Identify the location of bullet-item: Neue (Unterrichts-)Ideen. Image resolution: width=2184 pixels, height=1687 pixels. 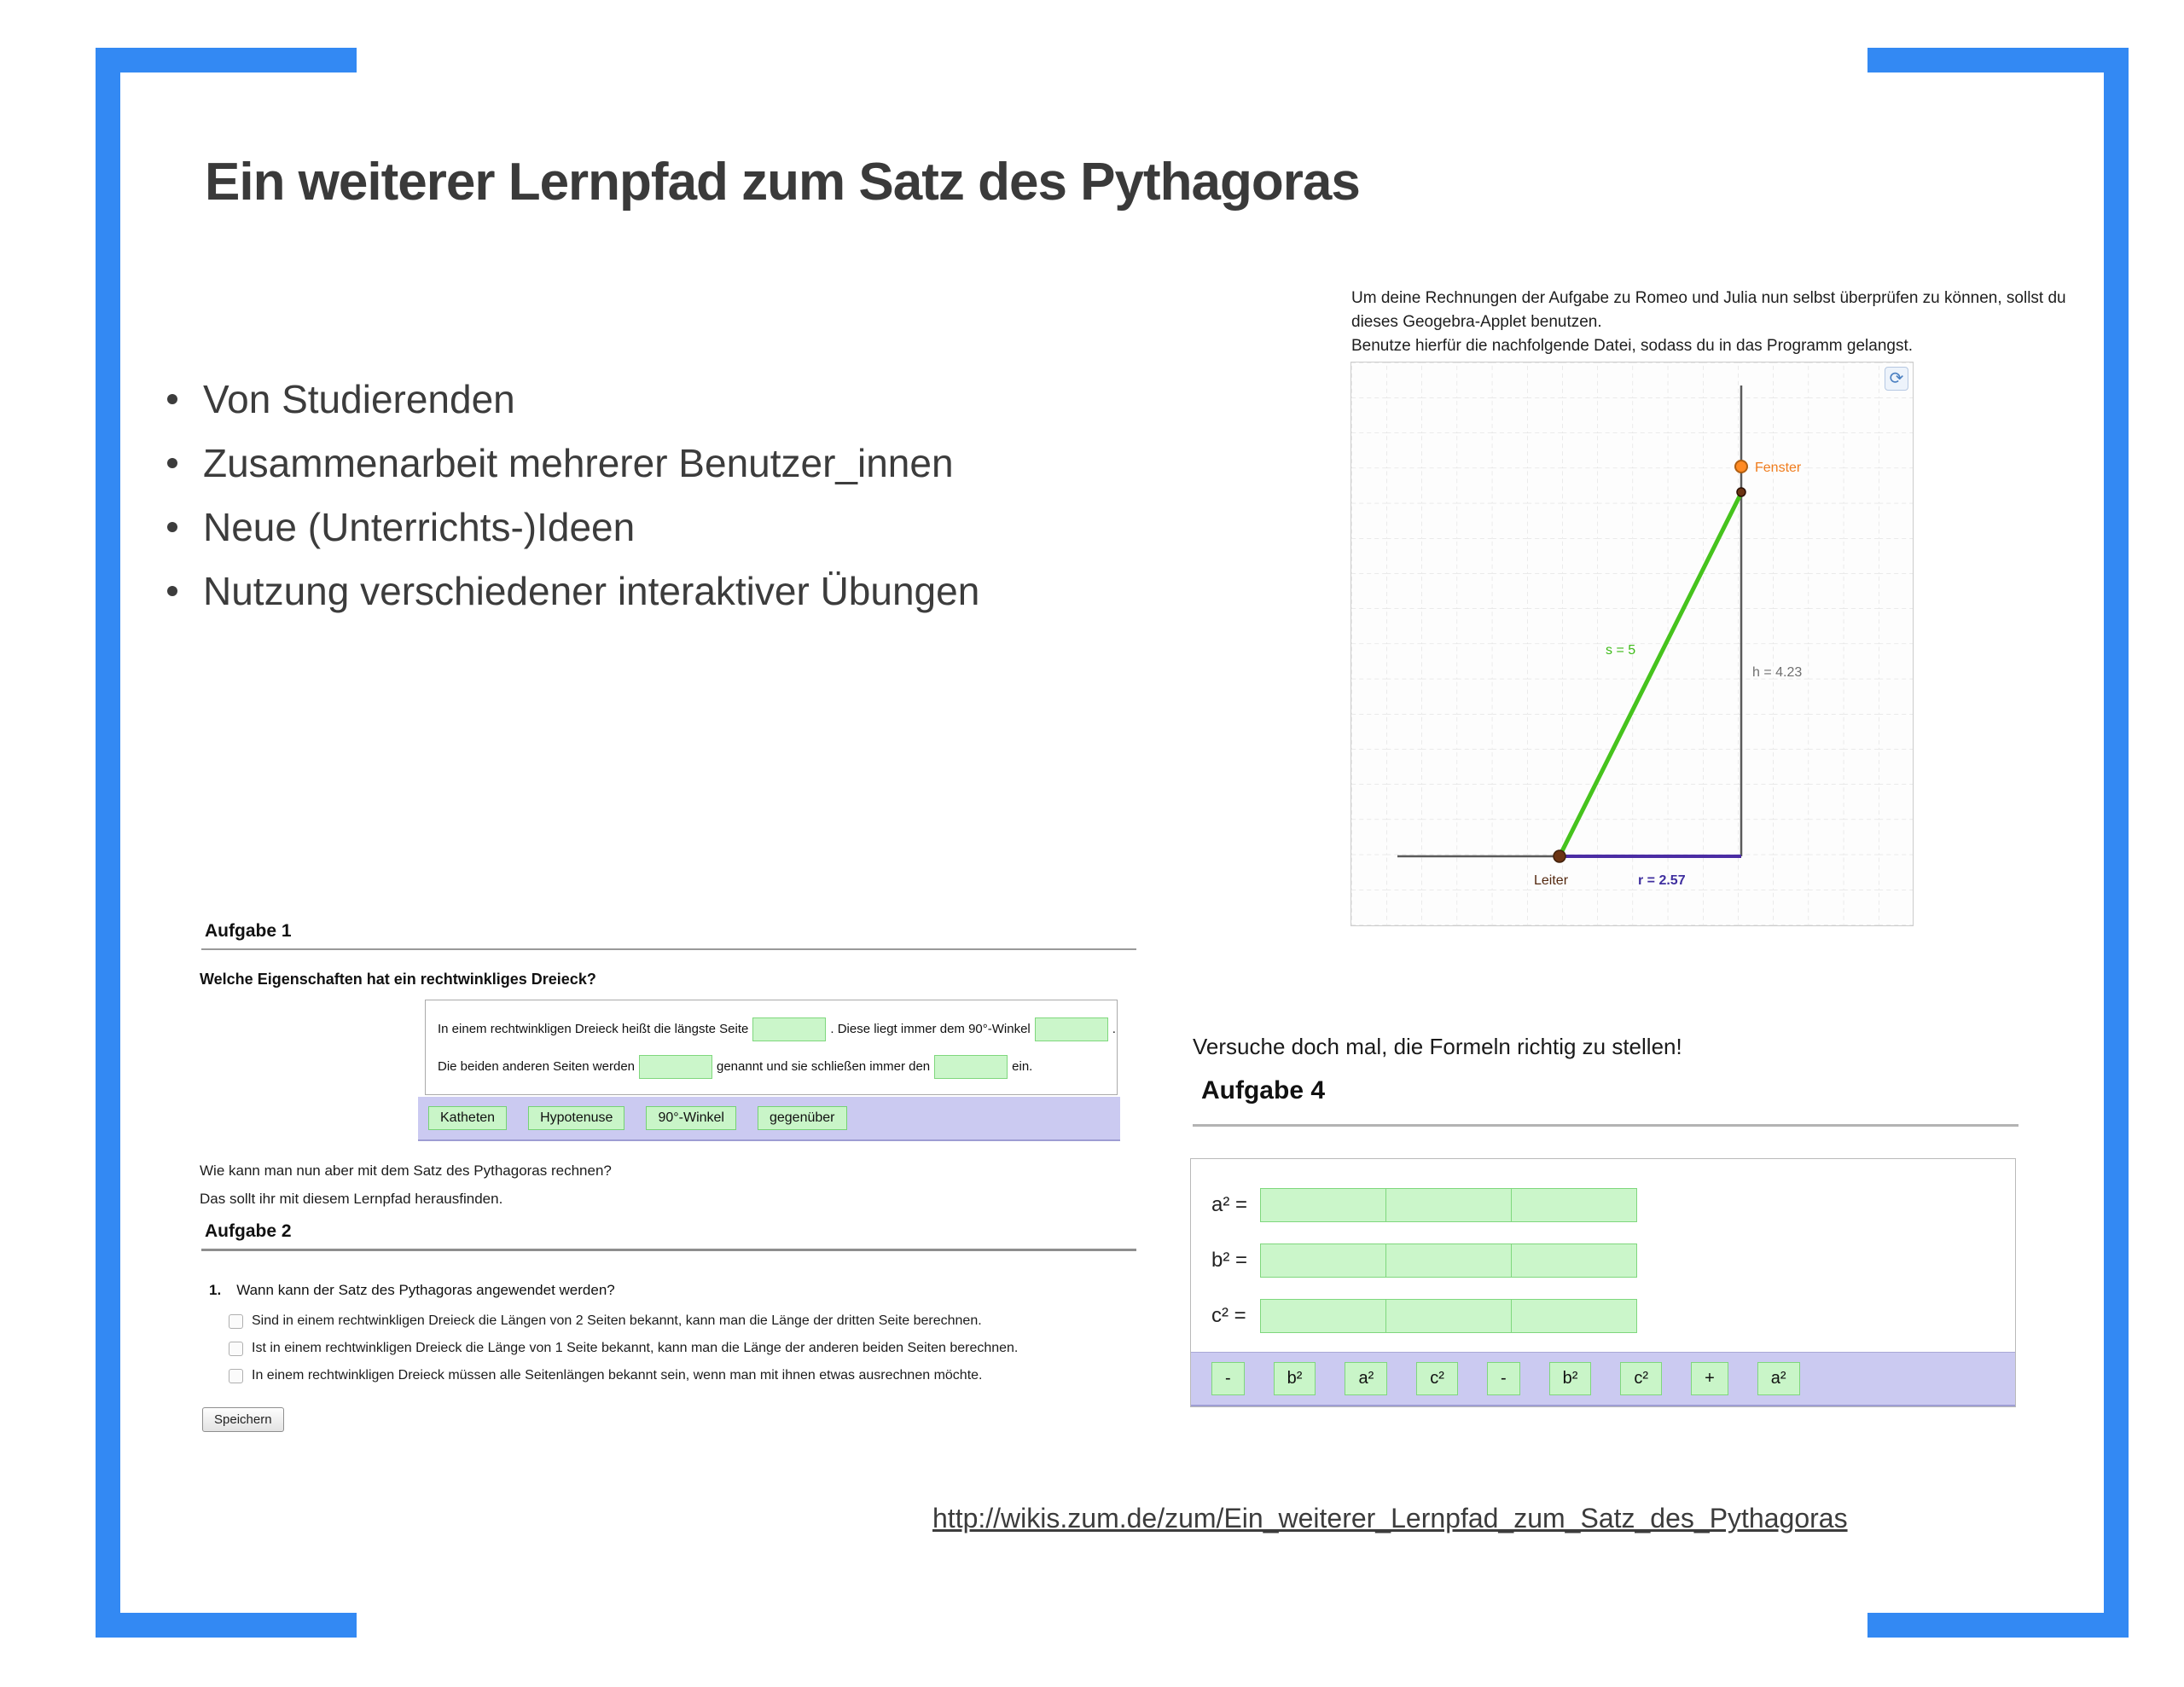
(573, 527).